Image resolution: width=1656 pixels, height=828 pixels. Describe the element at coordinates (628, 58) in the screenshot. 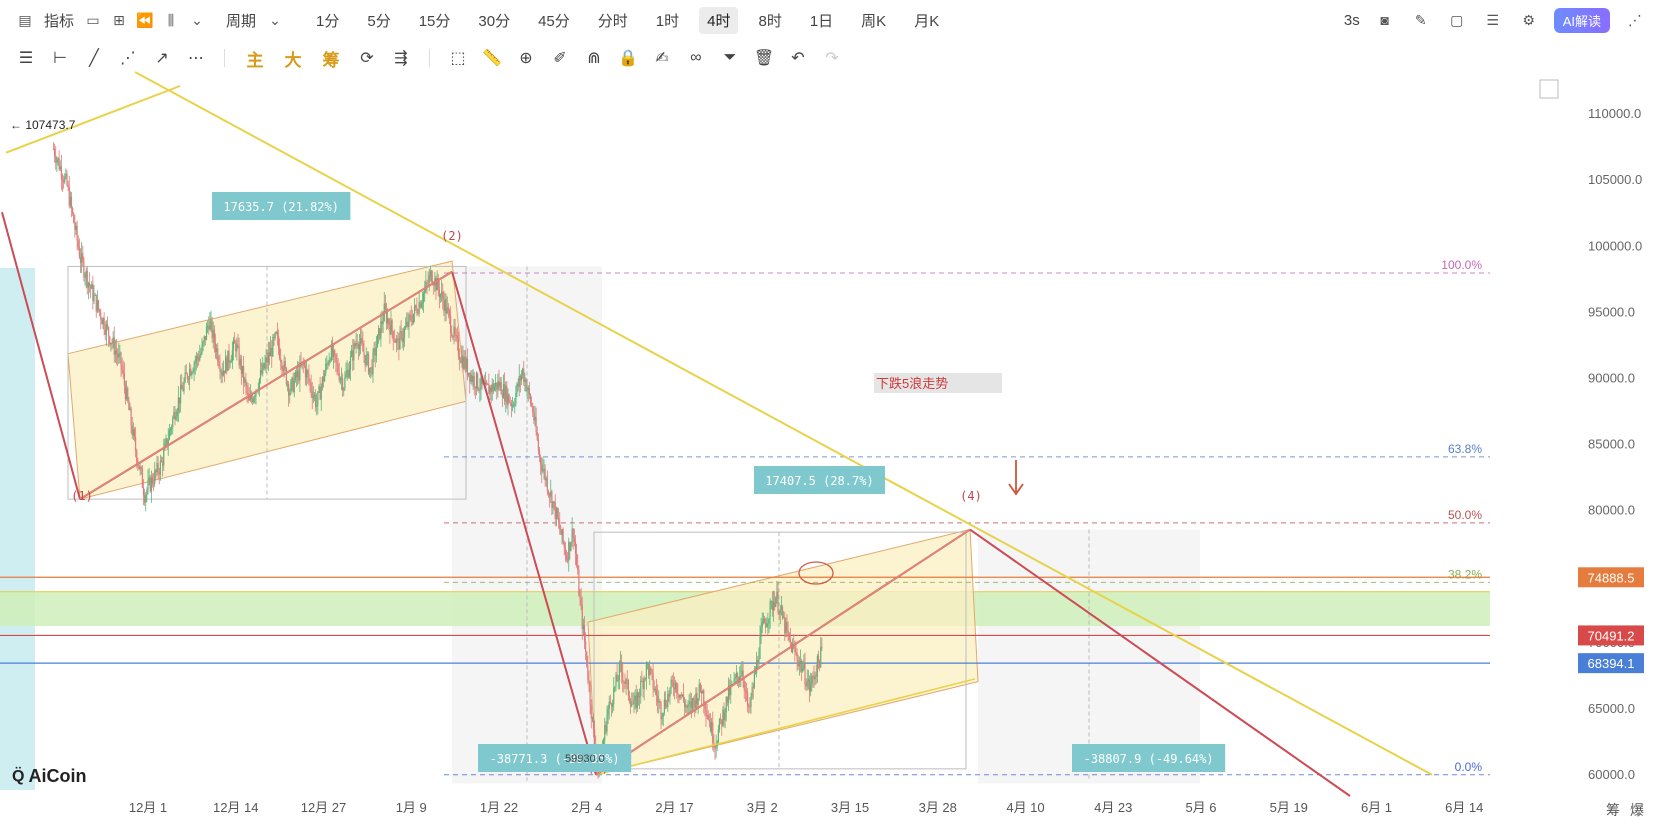

I see `lock-icon: 🔒` at that location.